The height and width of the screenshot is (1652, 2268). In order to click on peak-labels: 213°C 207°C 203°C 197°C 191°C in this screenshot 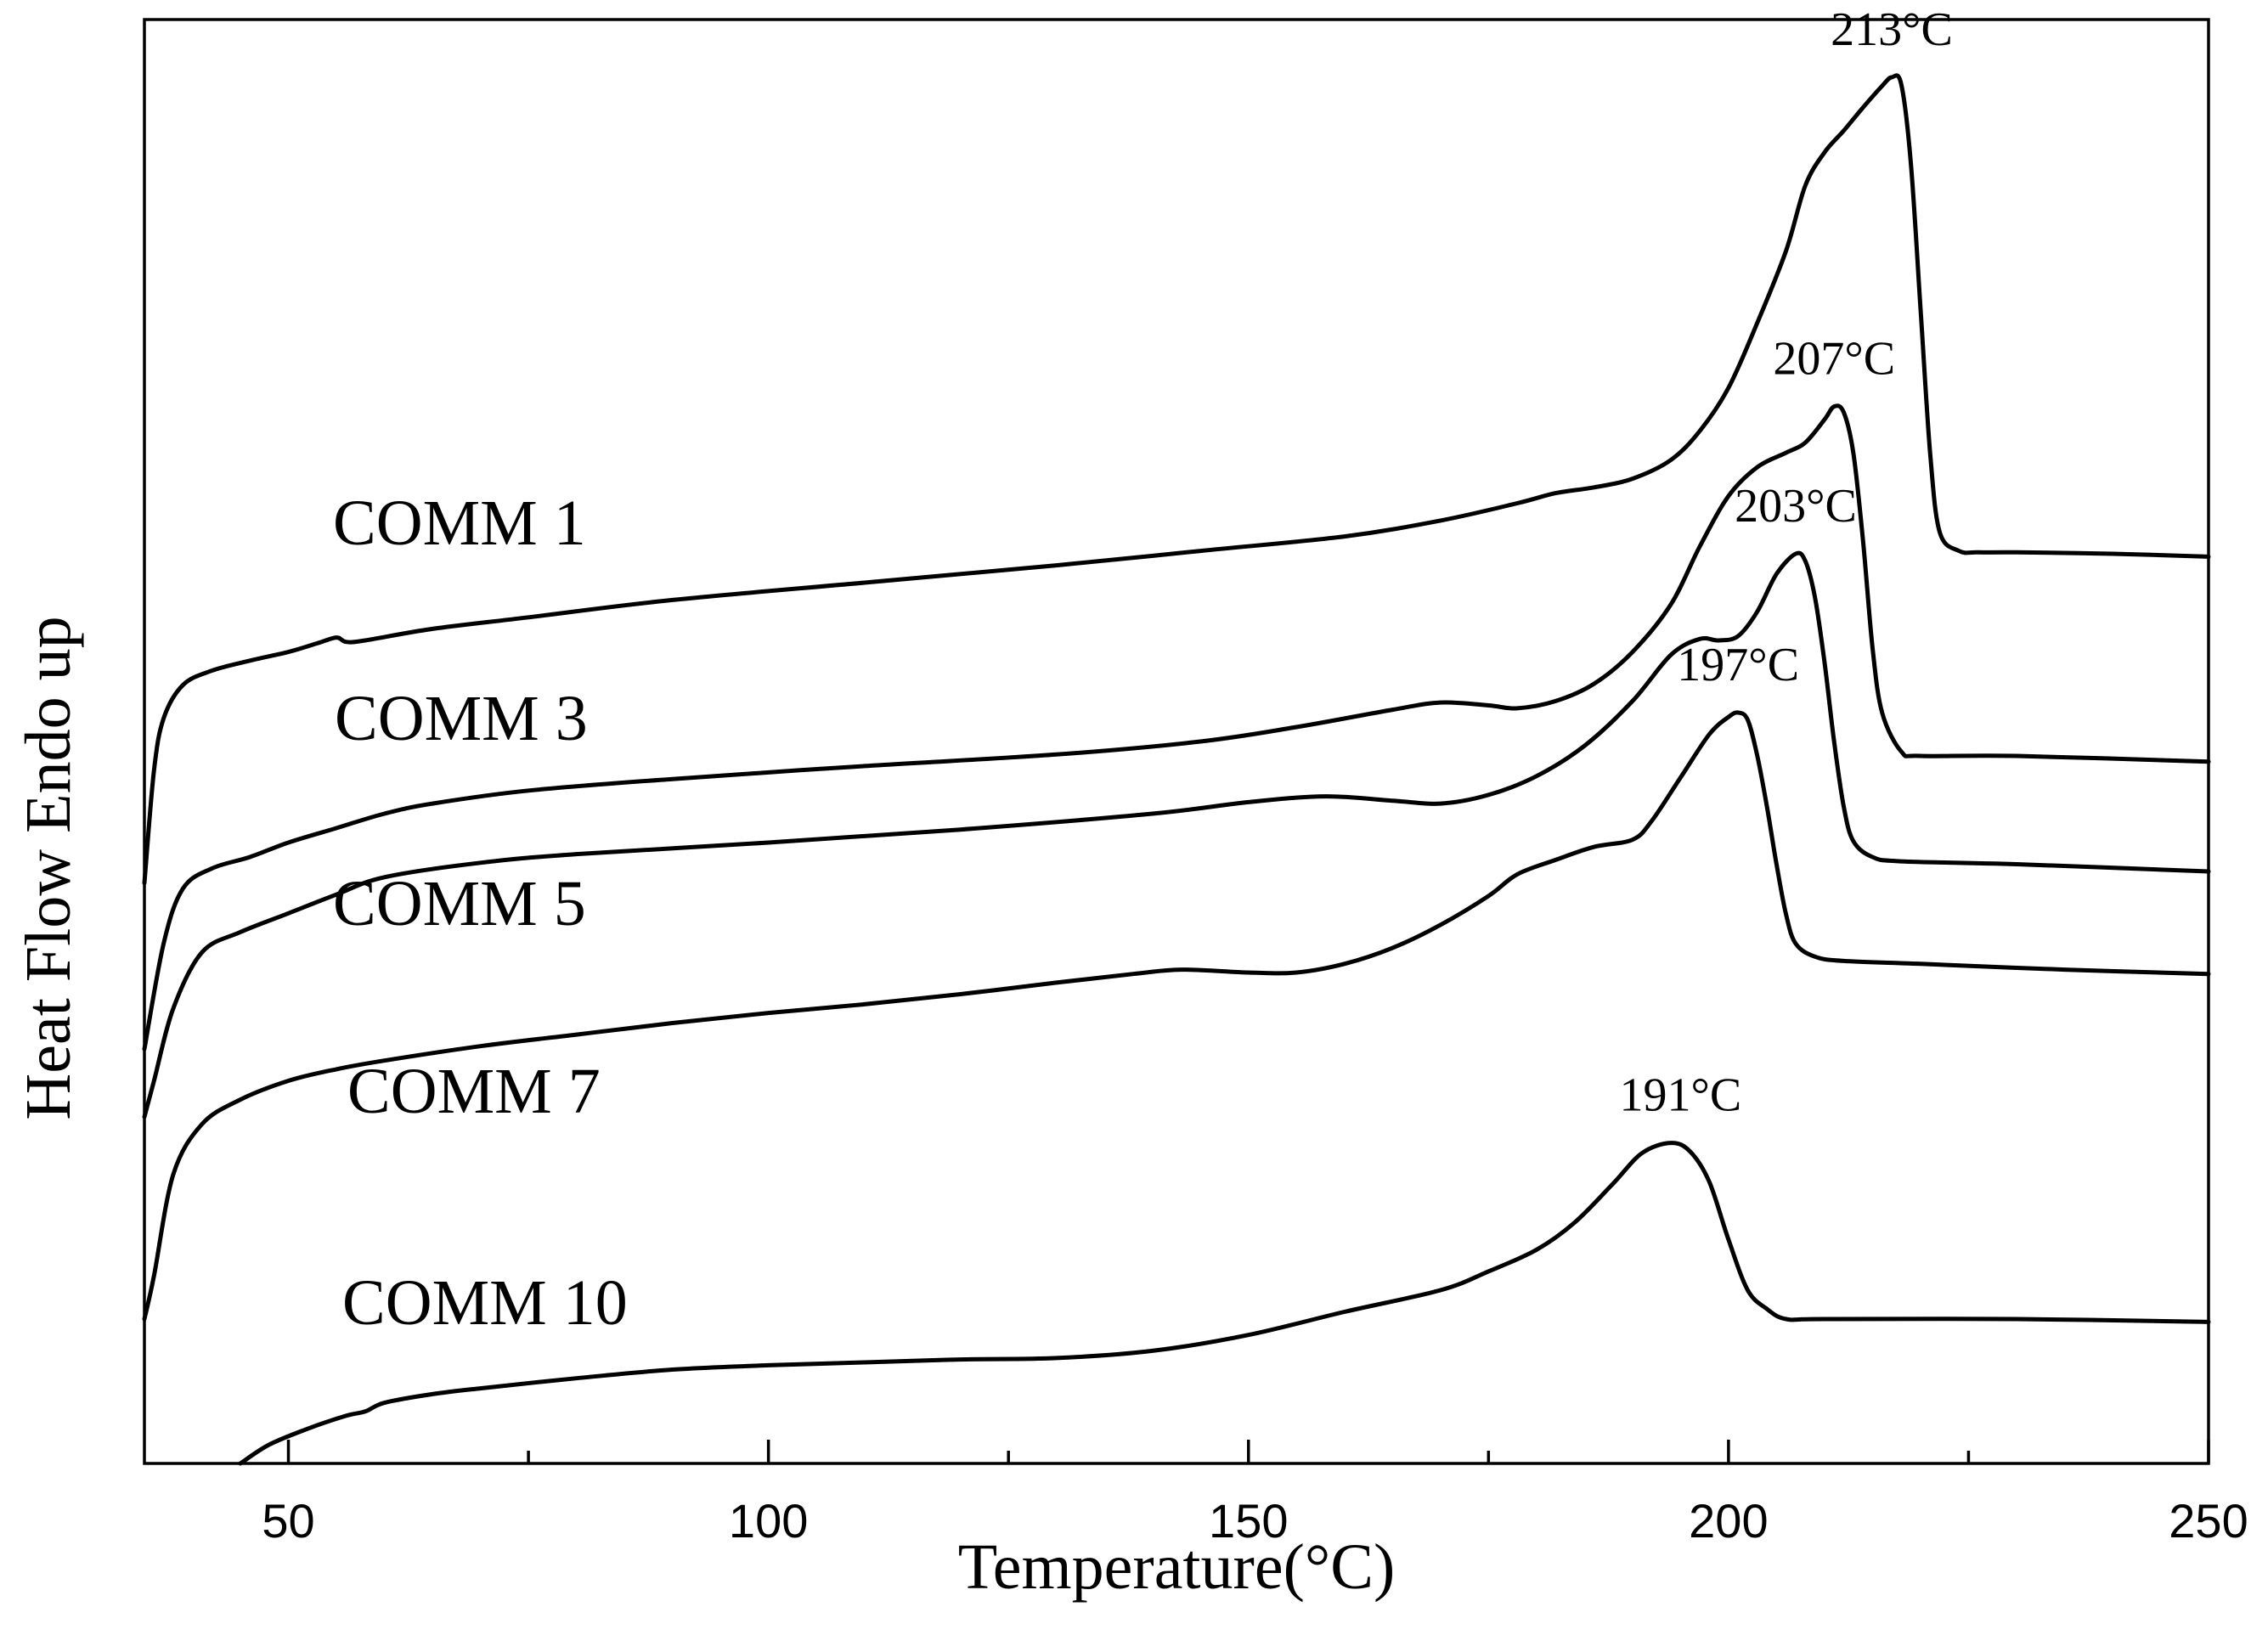, I will do `click(1785, 562)`.